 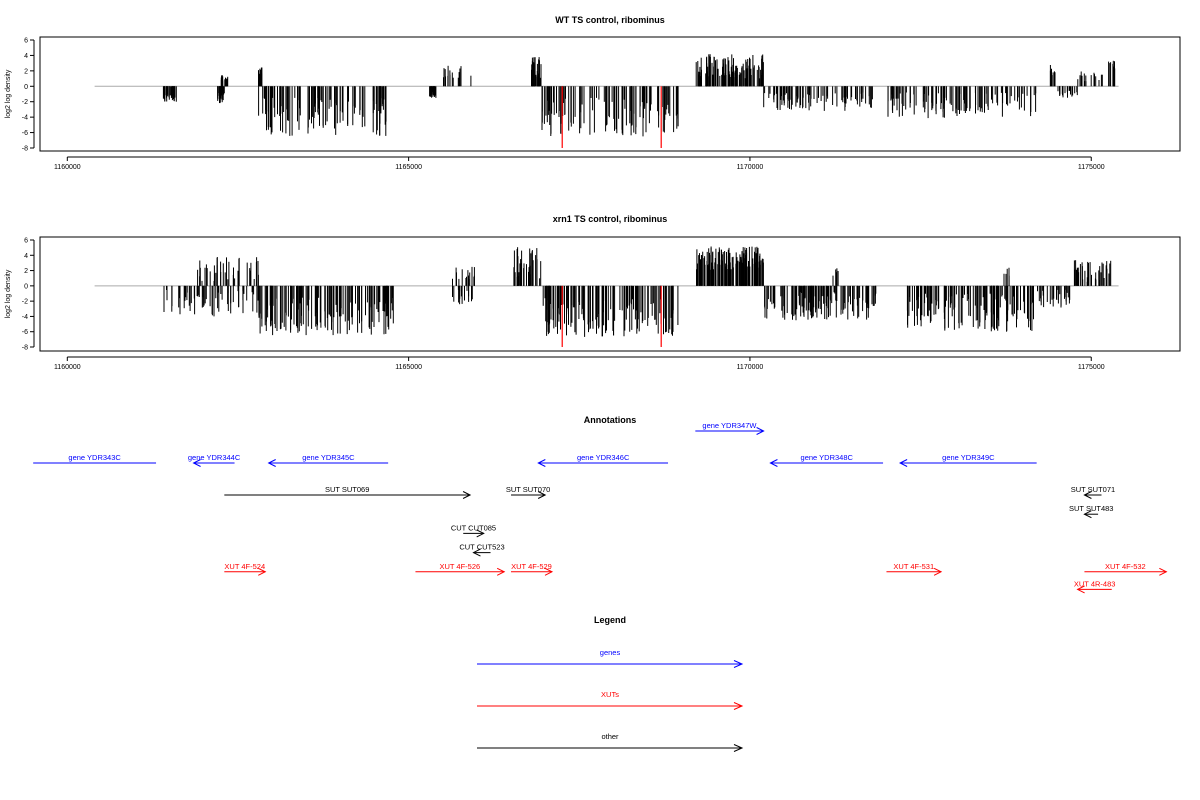 What do you see at coordinates (610, 700) in the screenshot?
I see `legend-entries: genes XUTs other` at bounding box center [610, 700].